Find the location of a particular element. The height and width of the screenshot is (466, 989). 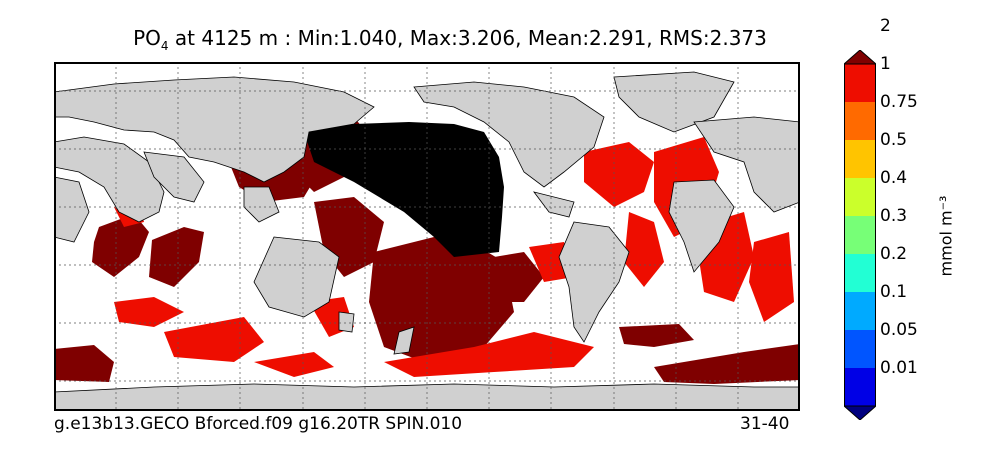

colorbar-tick-label: 0.5 is located at coordinates (894, 140).